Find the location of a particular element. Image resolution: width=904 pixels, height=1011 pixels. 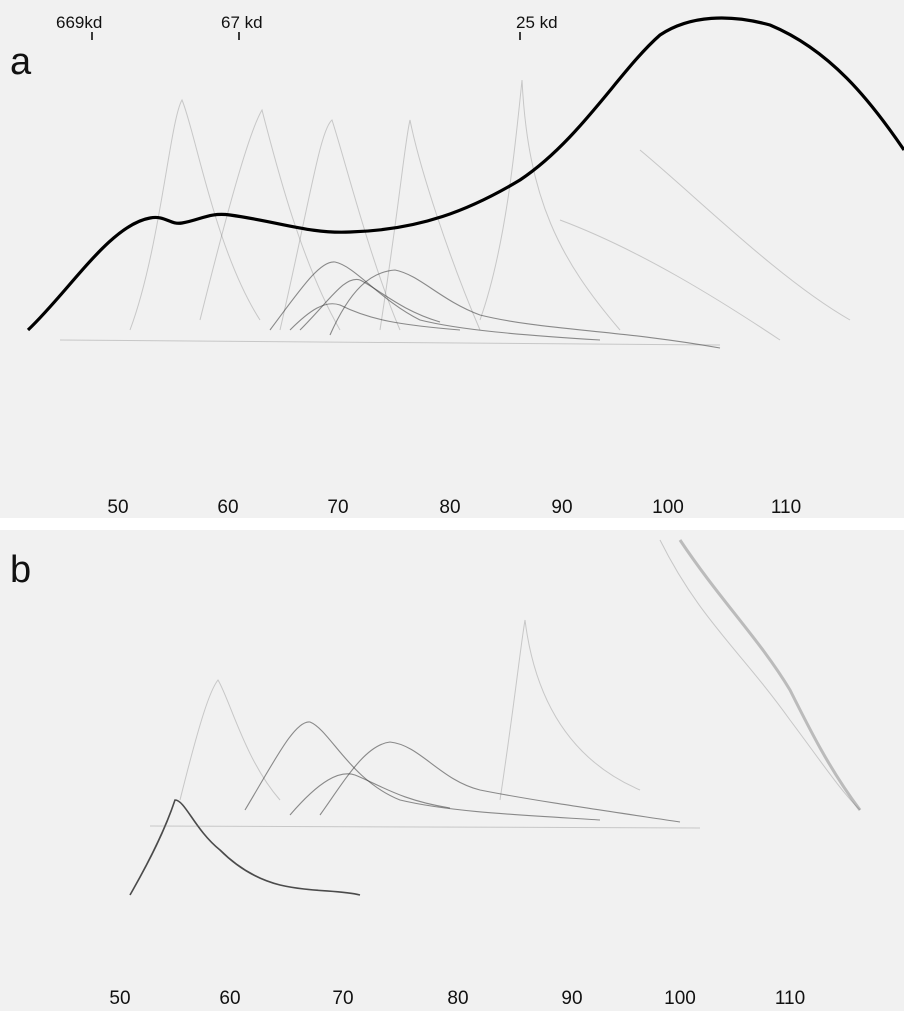

marker-label: 669kd is located at coordinates (79, 22).